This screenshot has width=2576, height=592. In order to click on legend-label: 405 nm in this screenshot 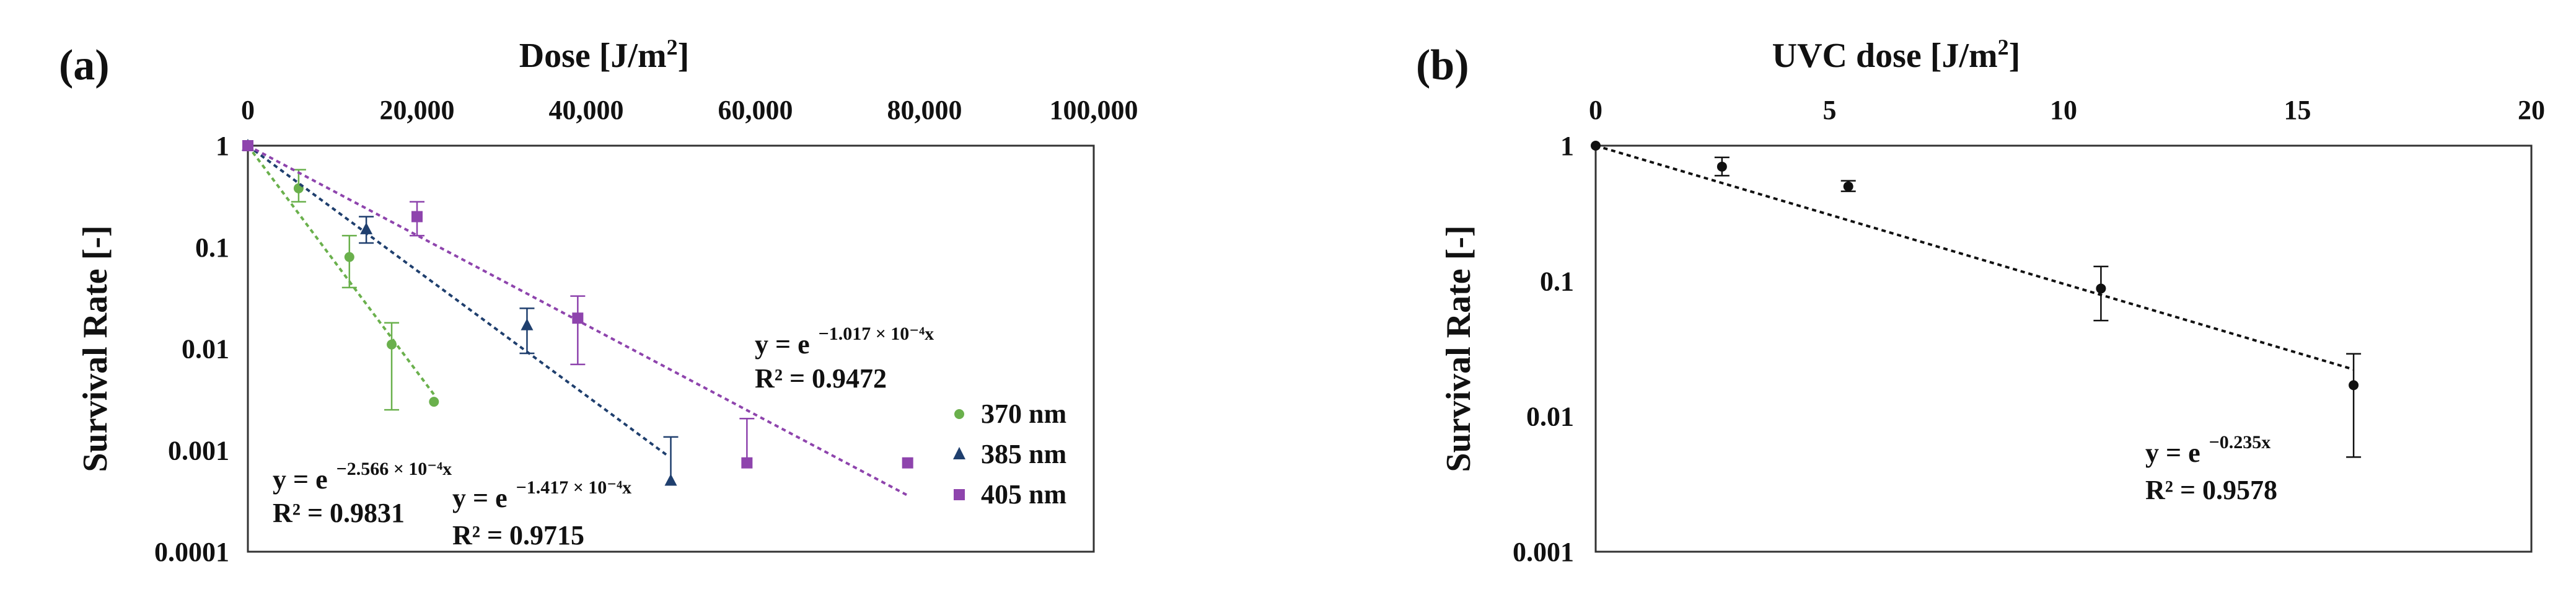, I will do `click(1024, 494)`.